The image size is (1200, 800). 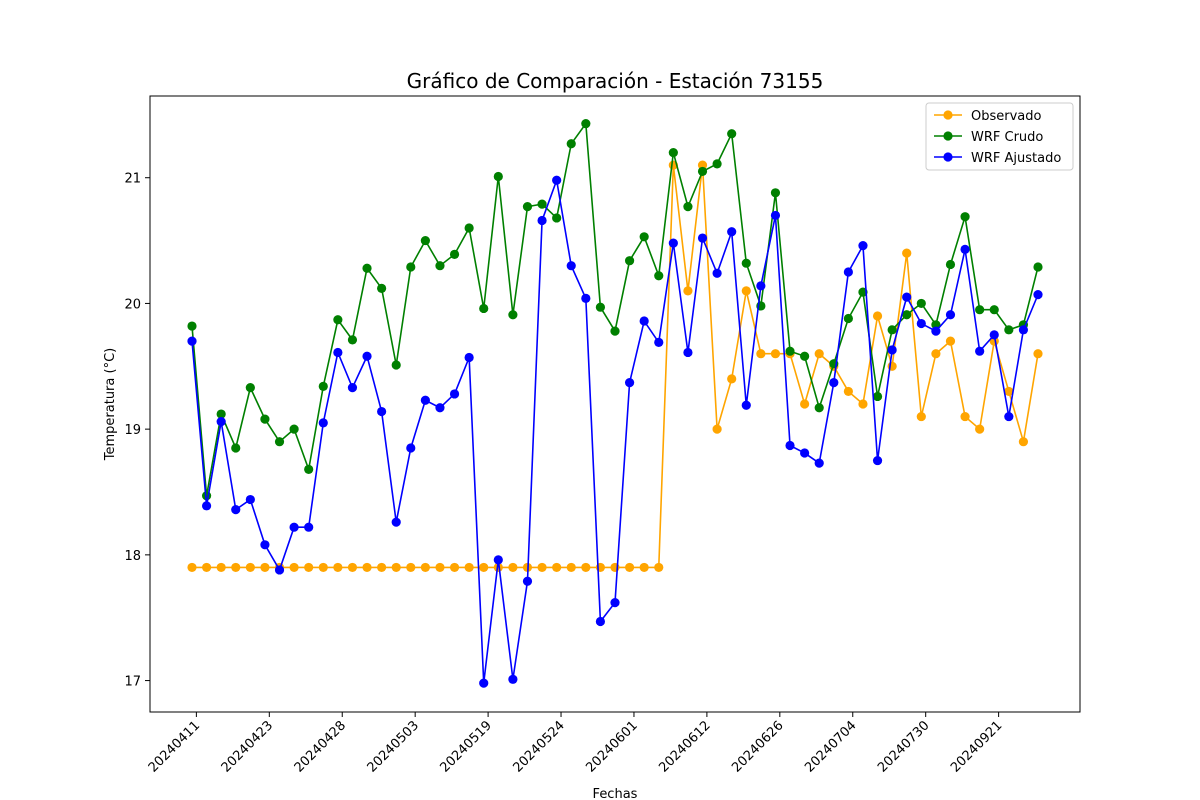 What do you see at coordinates (1016, 158) in the screenshot?
I see `legend-label: WRF Ajustado` at bounding box center [1016, 158].